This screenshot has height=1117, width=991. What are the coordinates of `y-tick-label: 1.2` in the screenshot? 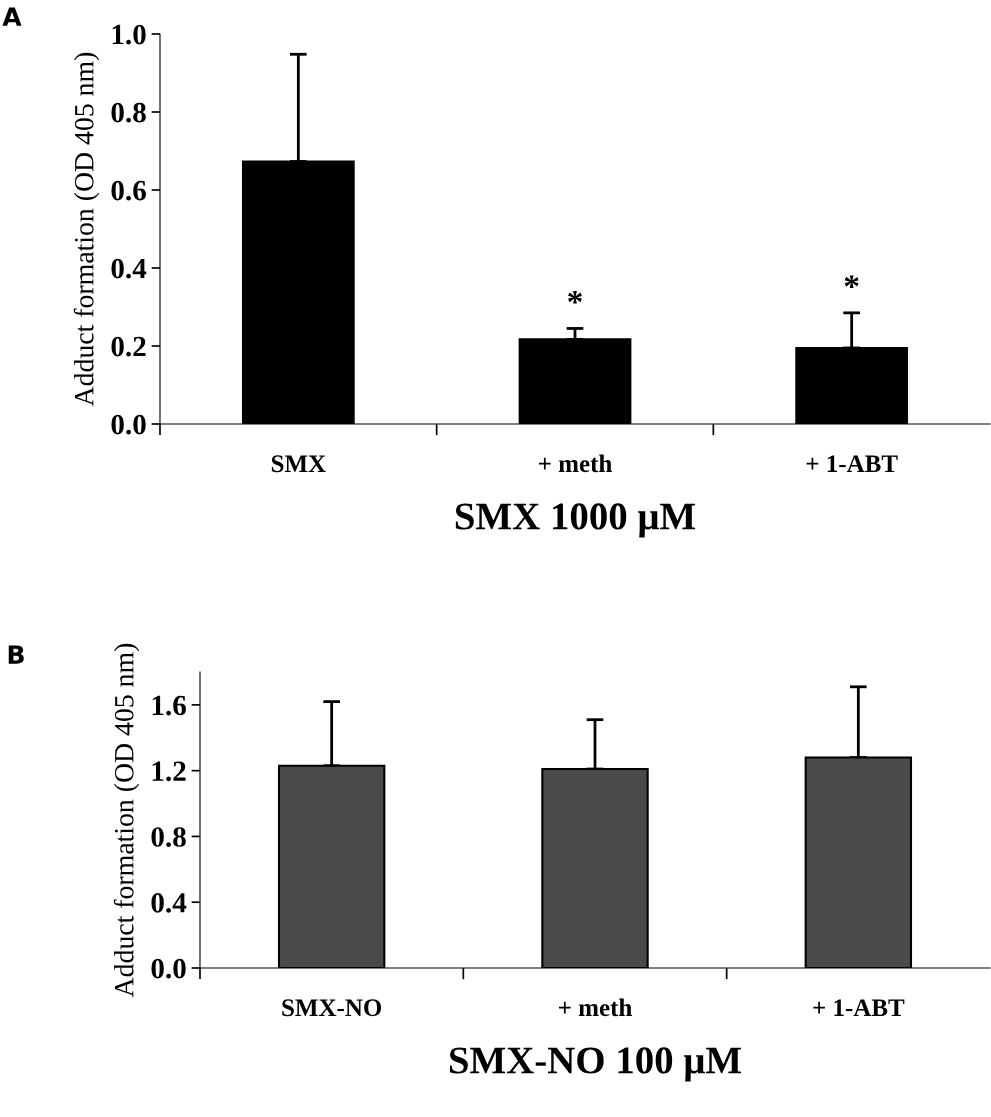 It's located at (169, 771).